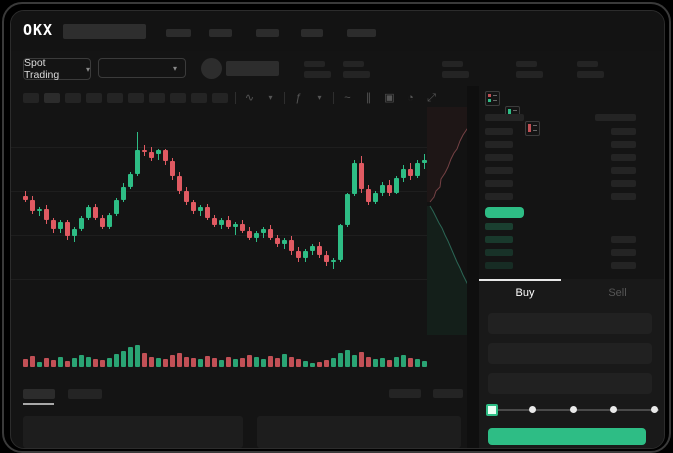 This screenshot has width=673, height=453. Describe the element at coordinates (532, 128) in the screenshot. I see `book-asks-view-icon` at that location.